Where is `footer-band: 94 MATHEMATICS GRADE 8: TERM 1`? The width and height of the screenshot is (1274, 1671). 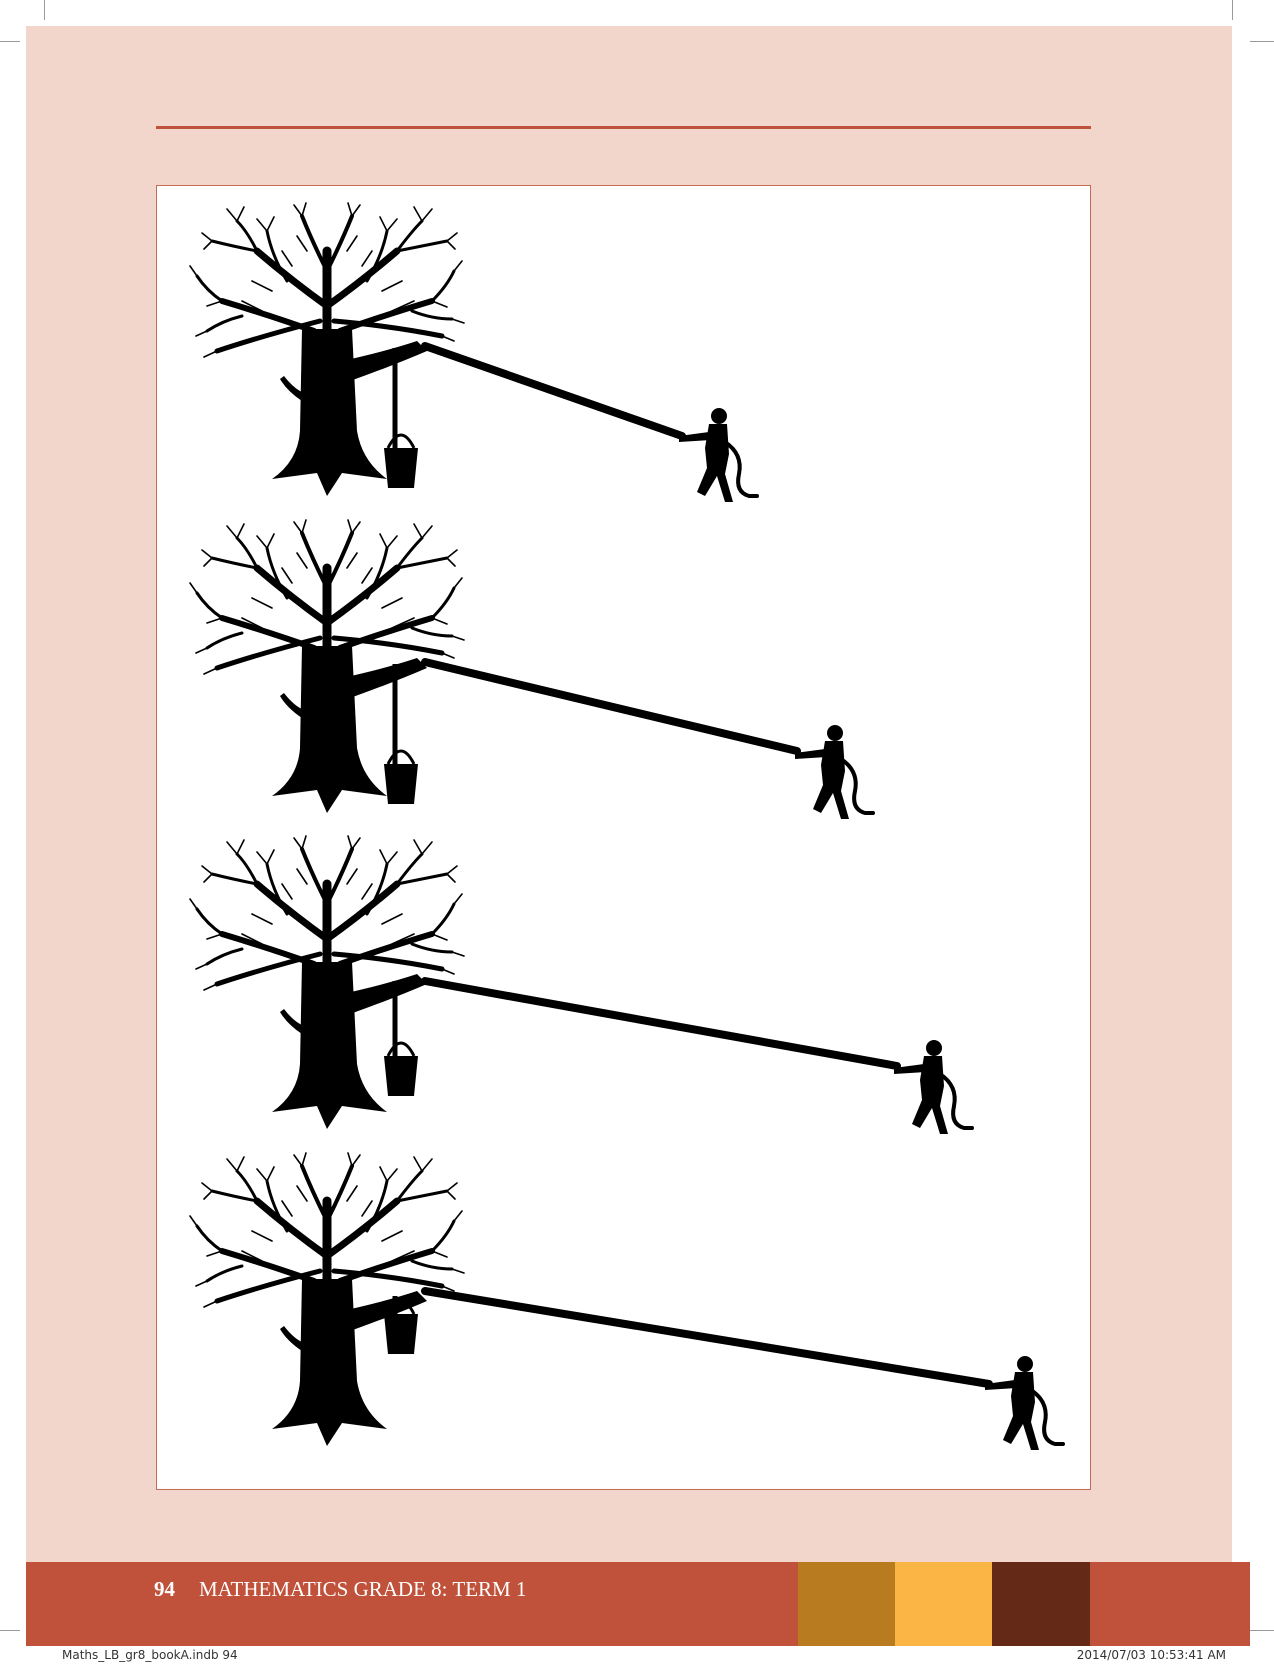
footer-band: 94 MATHEMATICS GRADE 8: TERM 1 is located at coordinates (638, 1604).